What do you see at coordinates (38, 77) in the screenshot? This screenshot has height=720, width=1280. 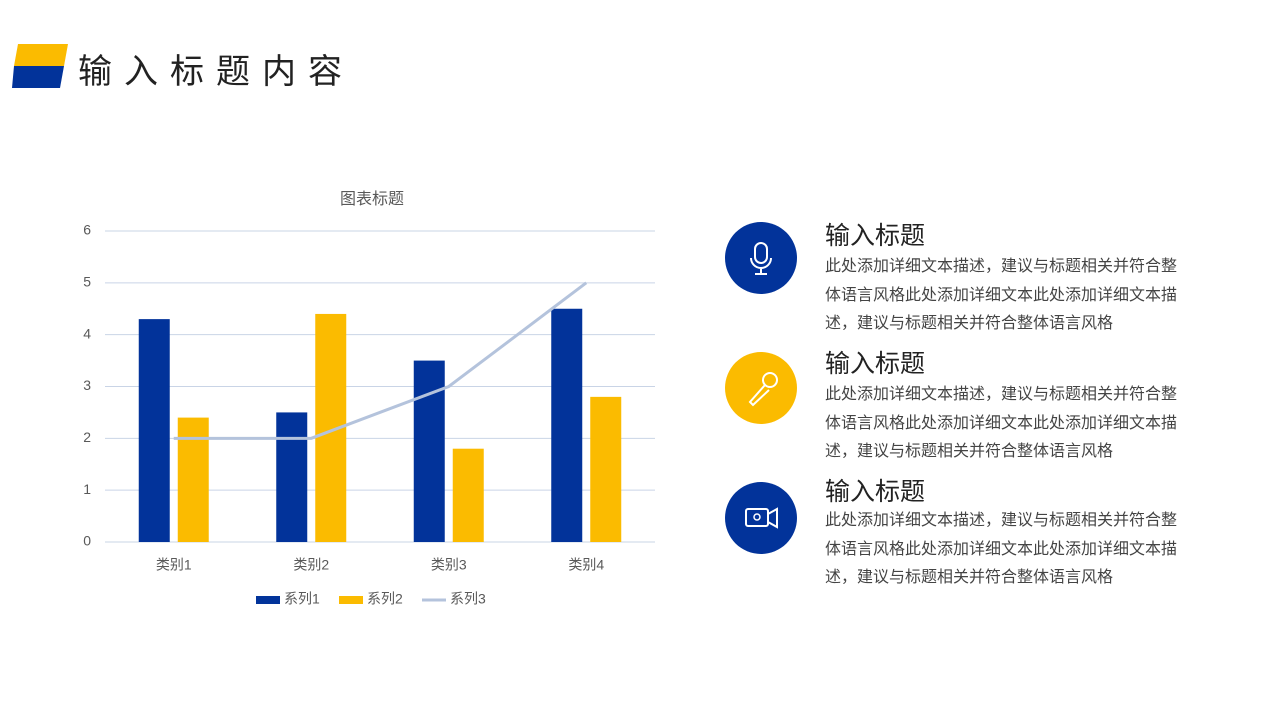 I see `logo-blue` at bounding box center [38, 77].